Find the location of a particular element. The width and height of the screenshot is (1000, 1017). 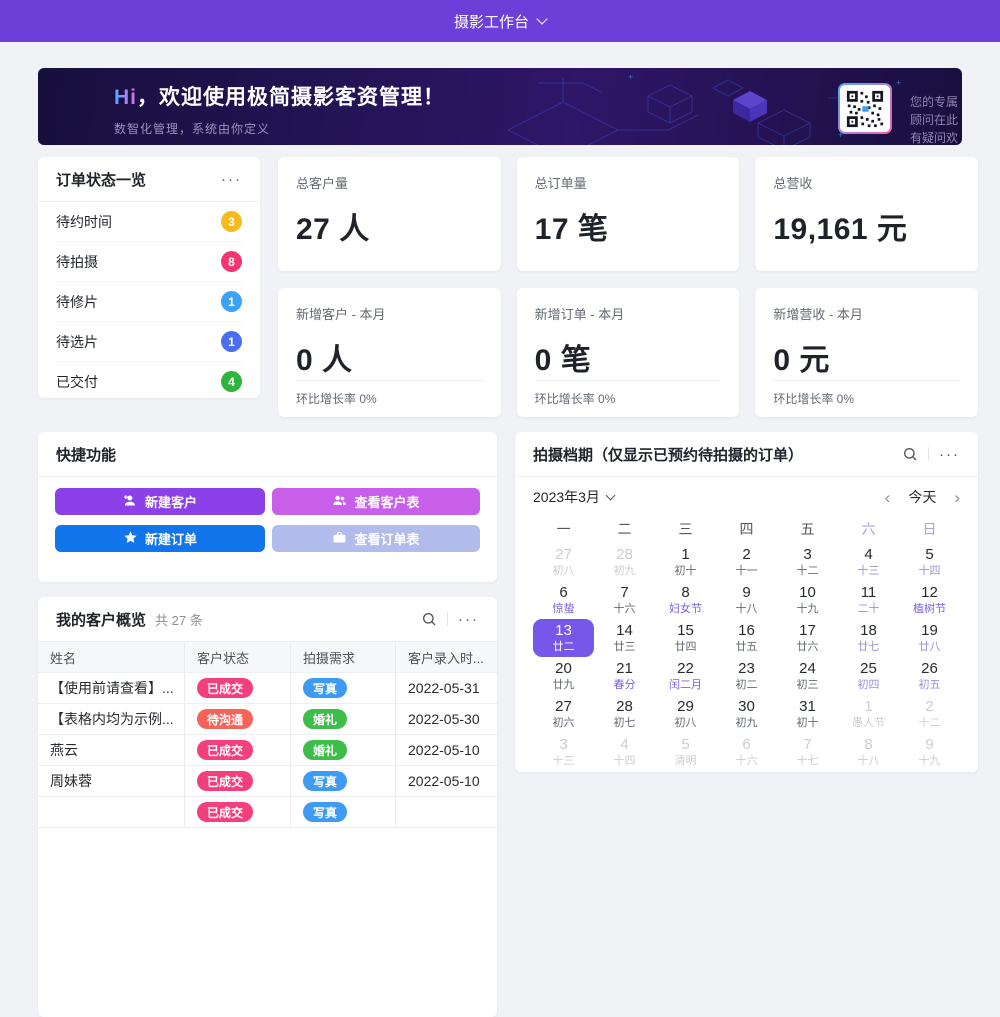

calendar-day: 9 十八 is located at coordinates (746, 600).